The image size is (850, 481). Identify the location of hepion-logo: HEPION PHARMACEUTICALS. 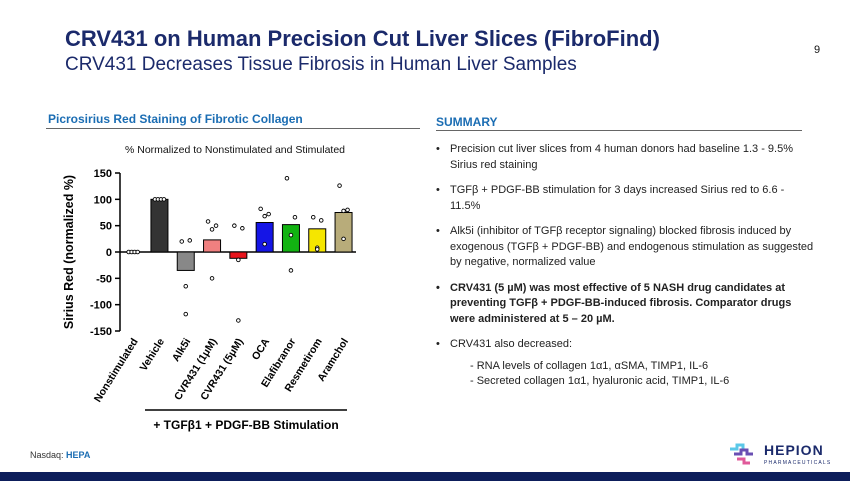
(780, 454).